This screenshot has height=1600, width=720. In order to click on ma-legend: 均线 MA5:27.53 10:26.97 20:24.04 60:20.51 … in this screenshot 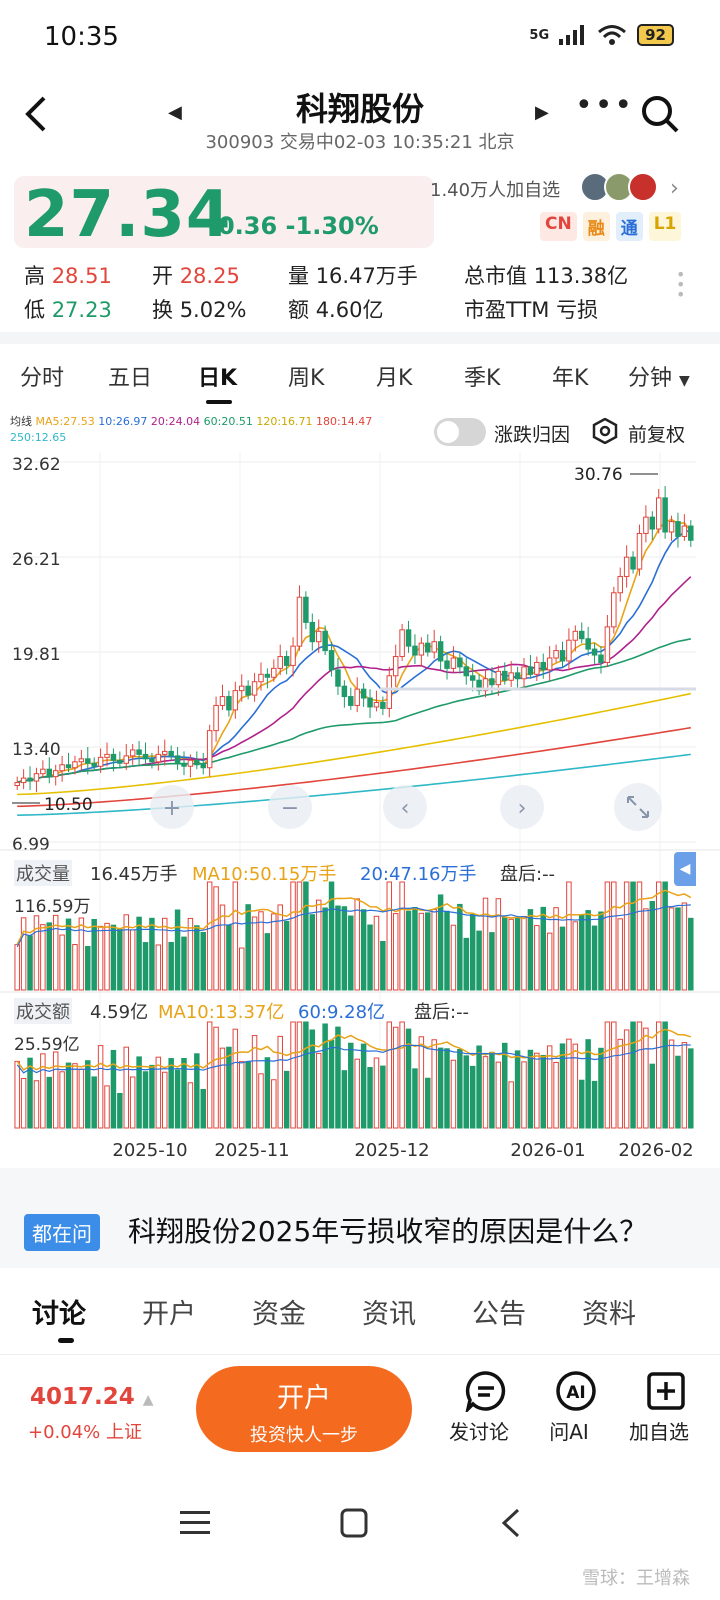, I will do `click(220, 430)`.